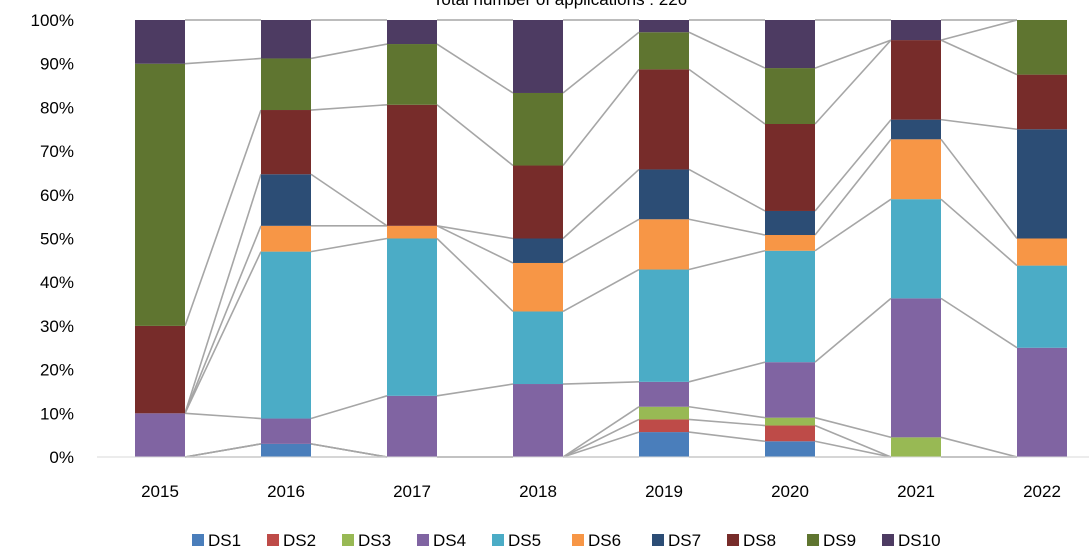  Describe the element at coordinates (224, 540) in the screenshot. I see `legend-label-ds1: DS1` at that location.